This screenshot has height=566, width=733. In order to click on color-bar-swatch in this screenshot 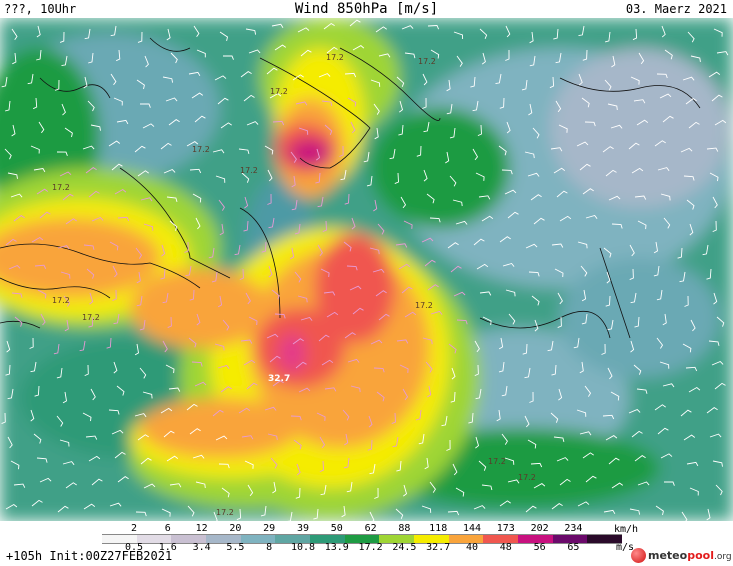, I will do `click(258, 539)`.